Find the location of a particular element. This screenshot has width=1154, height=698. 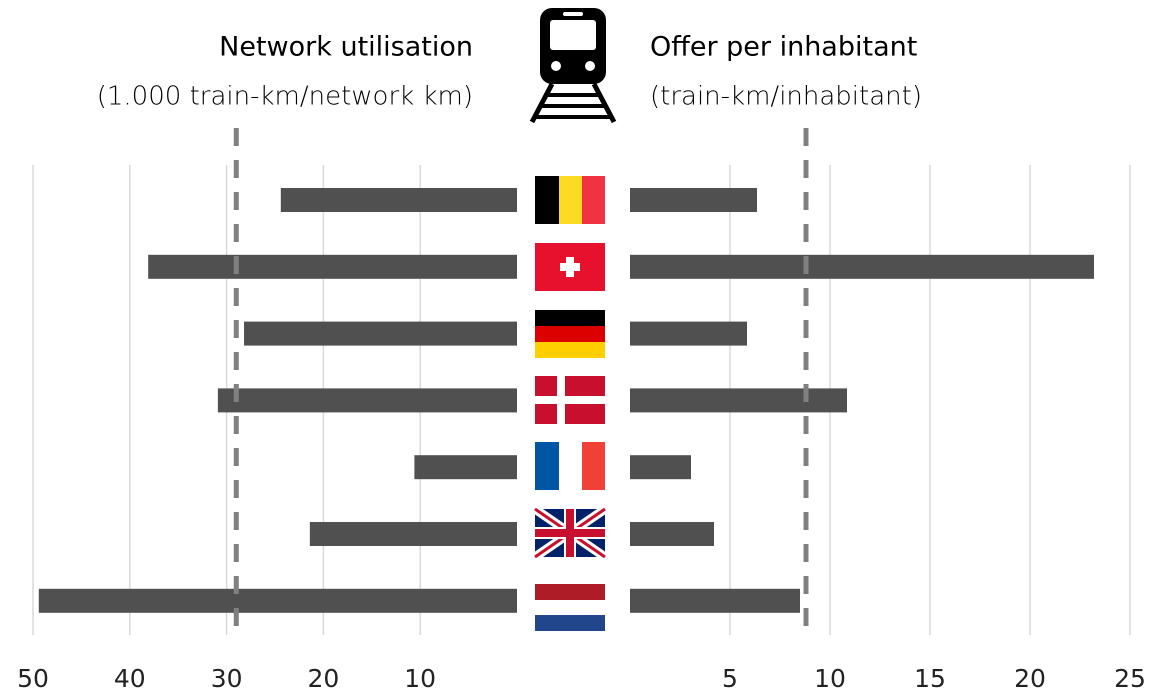

flag-belgium is located at coordinates (570, 200).